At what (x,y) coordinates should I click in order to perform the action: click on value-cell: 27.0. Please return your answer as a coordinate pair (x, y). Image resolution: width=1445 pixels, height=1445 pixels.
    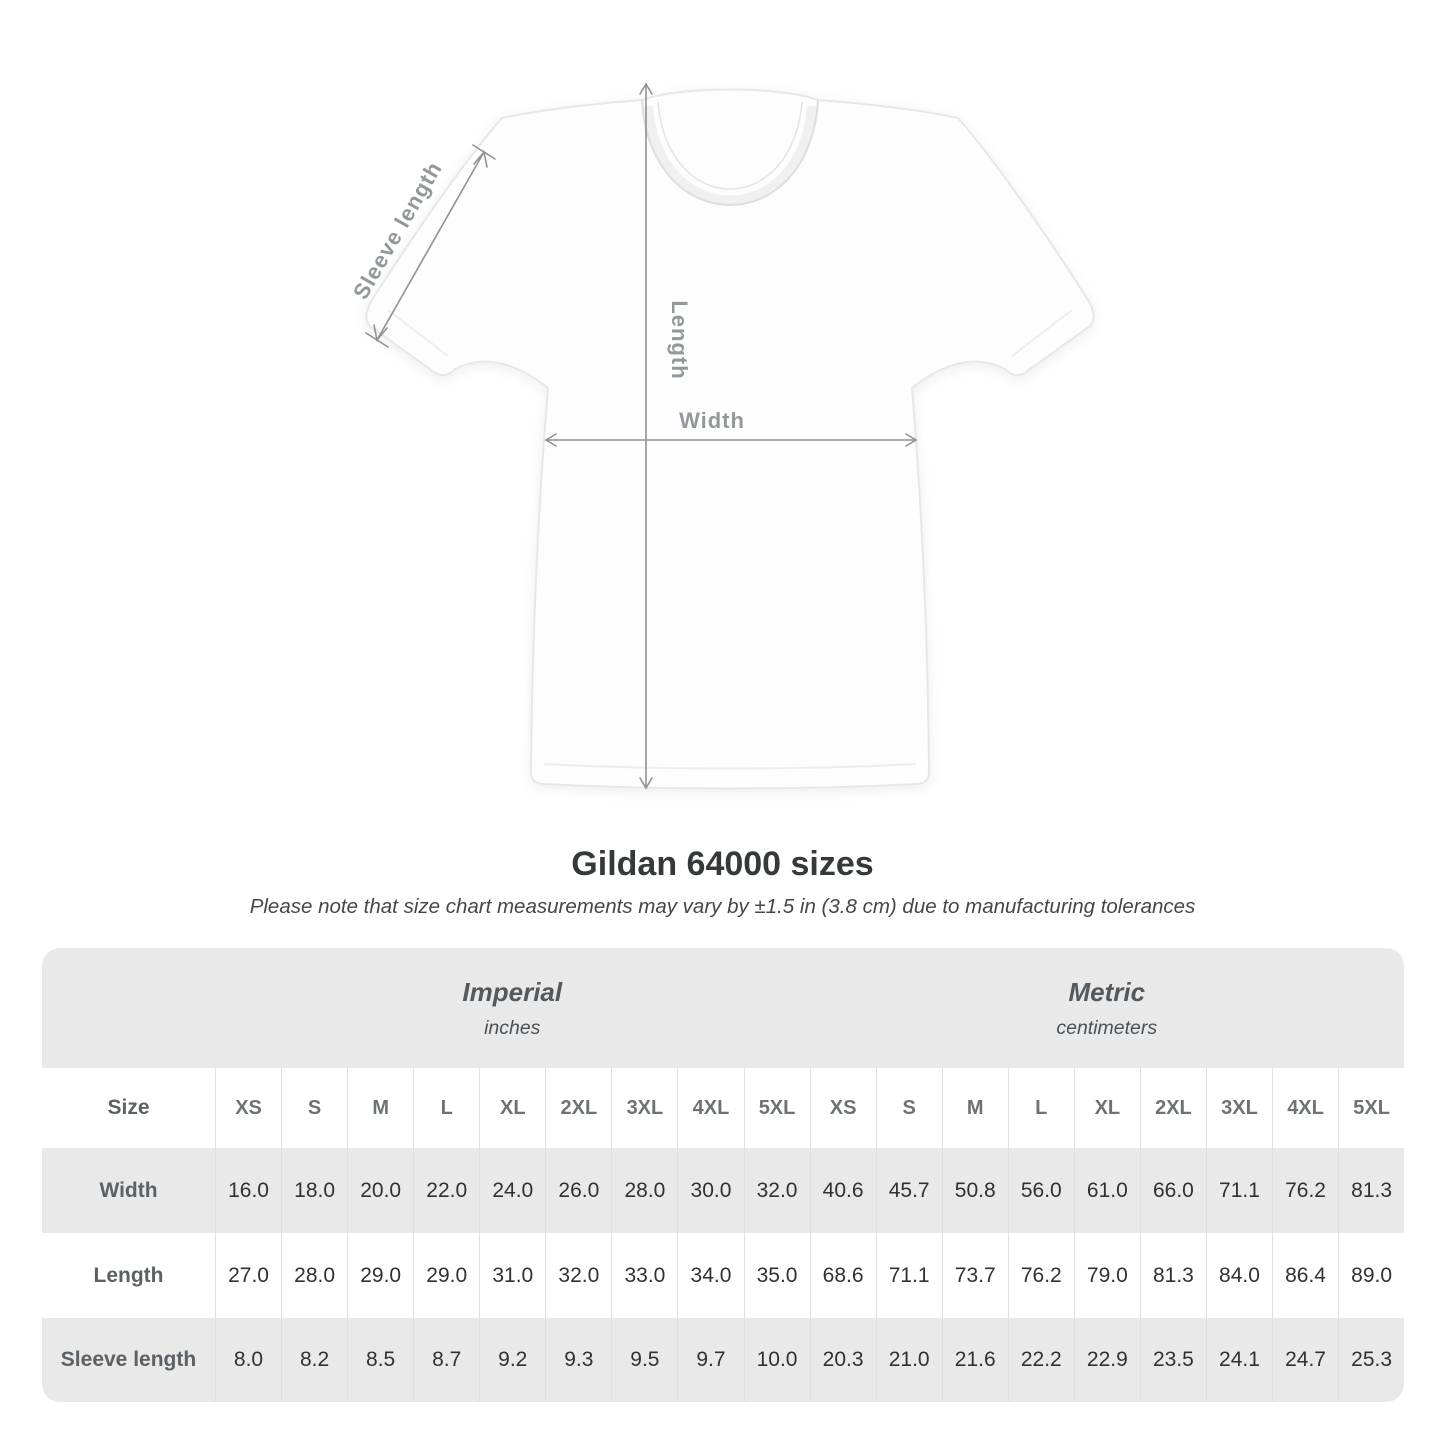
    Looking at the image, I should click on (248, 1275).